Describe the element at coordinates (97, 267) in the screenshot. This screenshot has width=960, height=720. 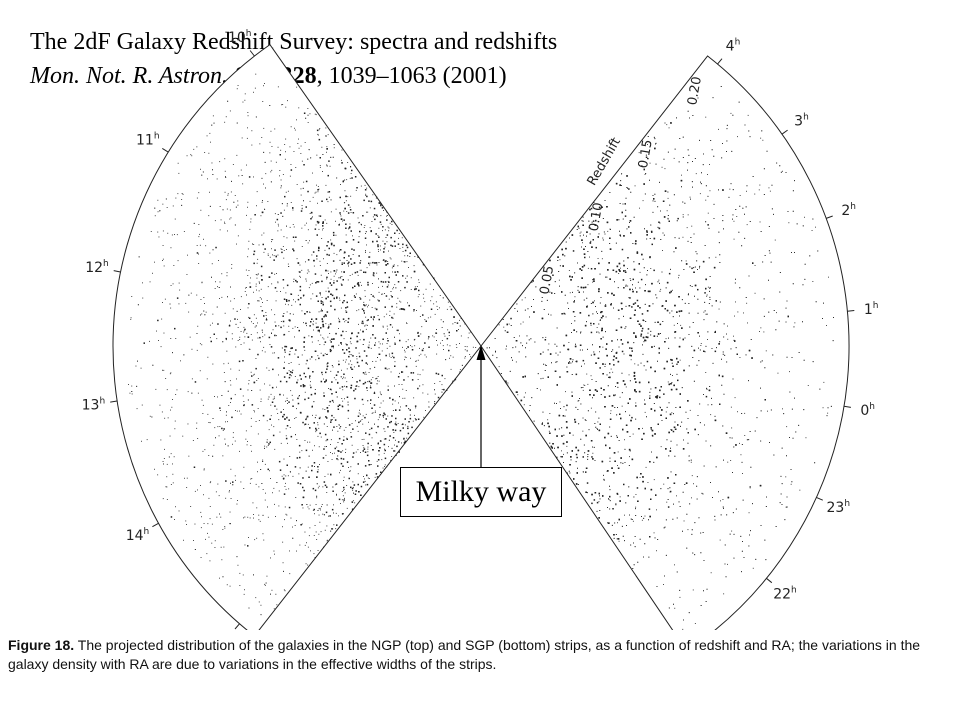
I see `ra-left-label: 12h` at that location.